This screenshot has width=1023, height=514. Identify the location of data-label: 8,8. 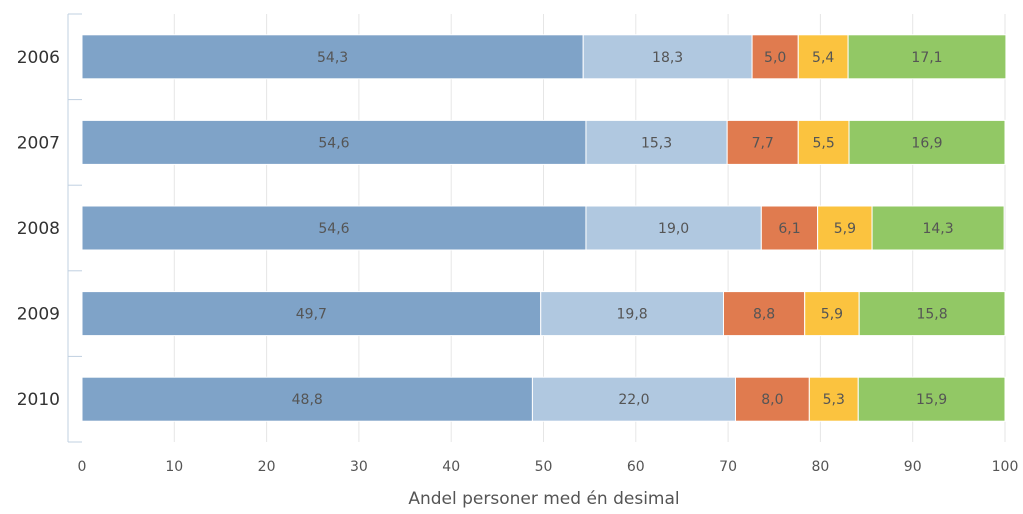
(764, 315).